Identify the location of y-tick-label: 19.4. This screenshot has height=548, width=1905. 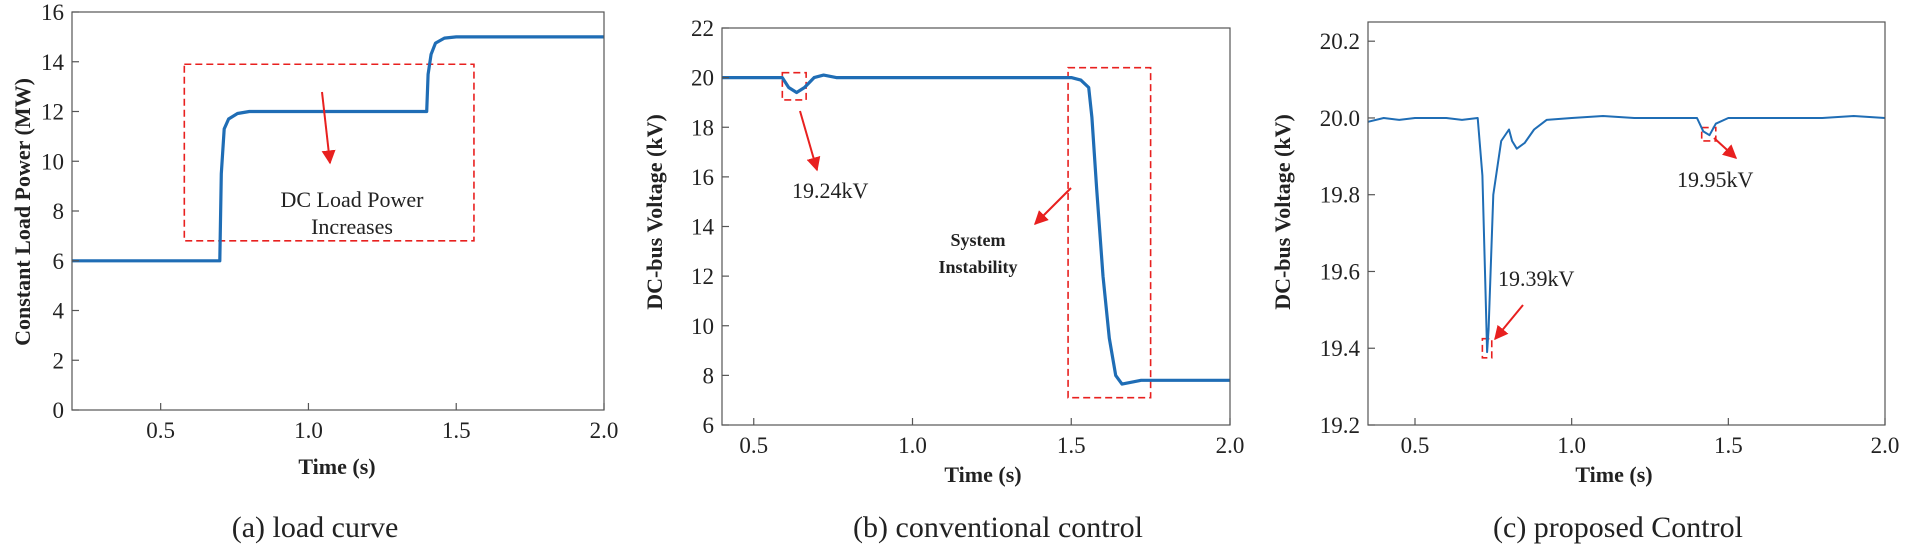
(1340, 348).